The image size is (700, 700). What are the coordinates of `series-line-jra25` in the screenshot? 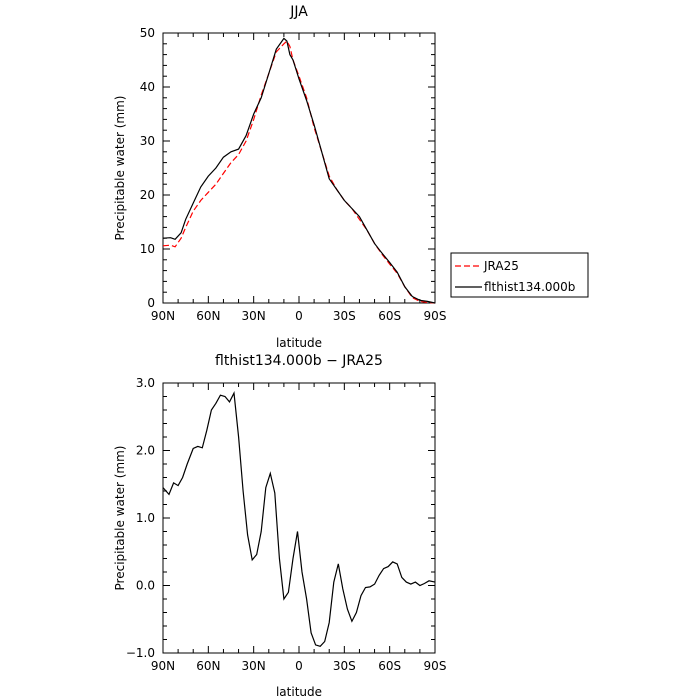 It's located at (299, 172).